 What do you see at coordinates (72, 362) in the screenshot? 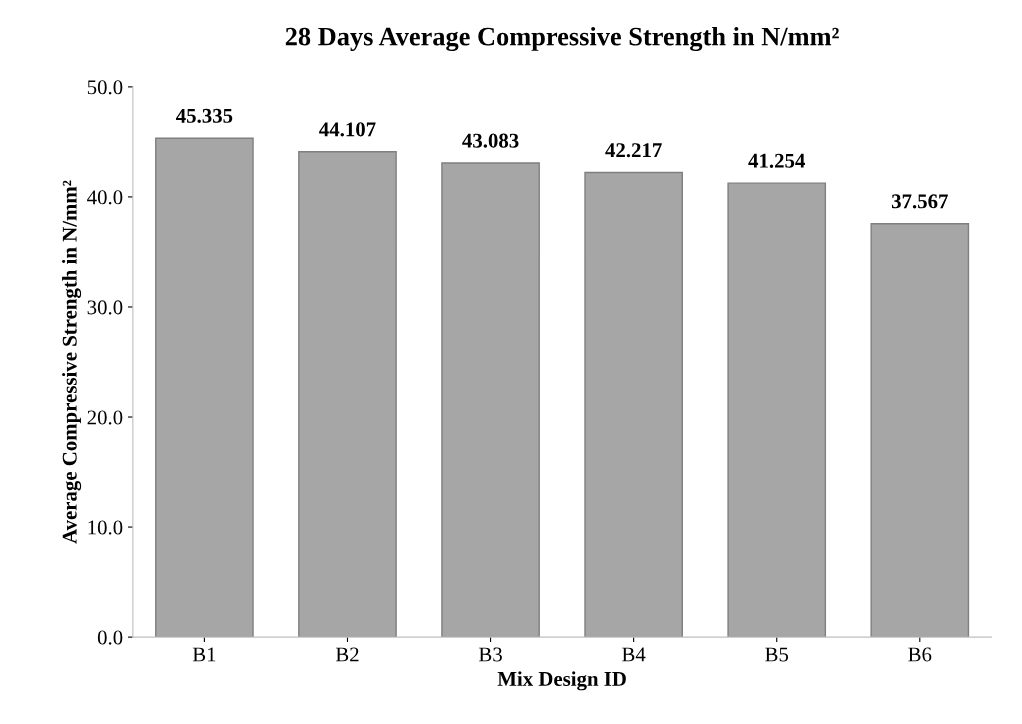
I see `y-axis-title: Average Compressive Strength in N/mm²` at bounding box center [72, 362].